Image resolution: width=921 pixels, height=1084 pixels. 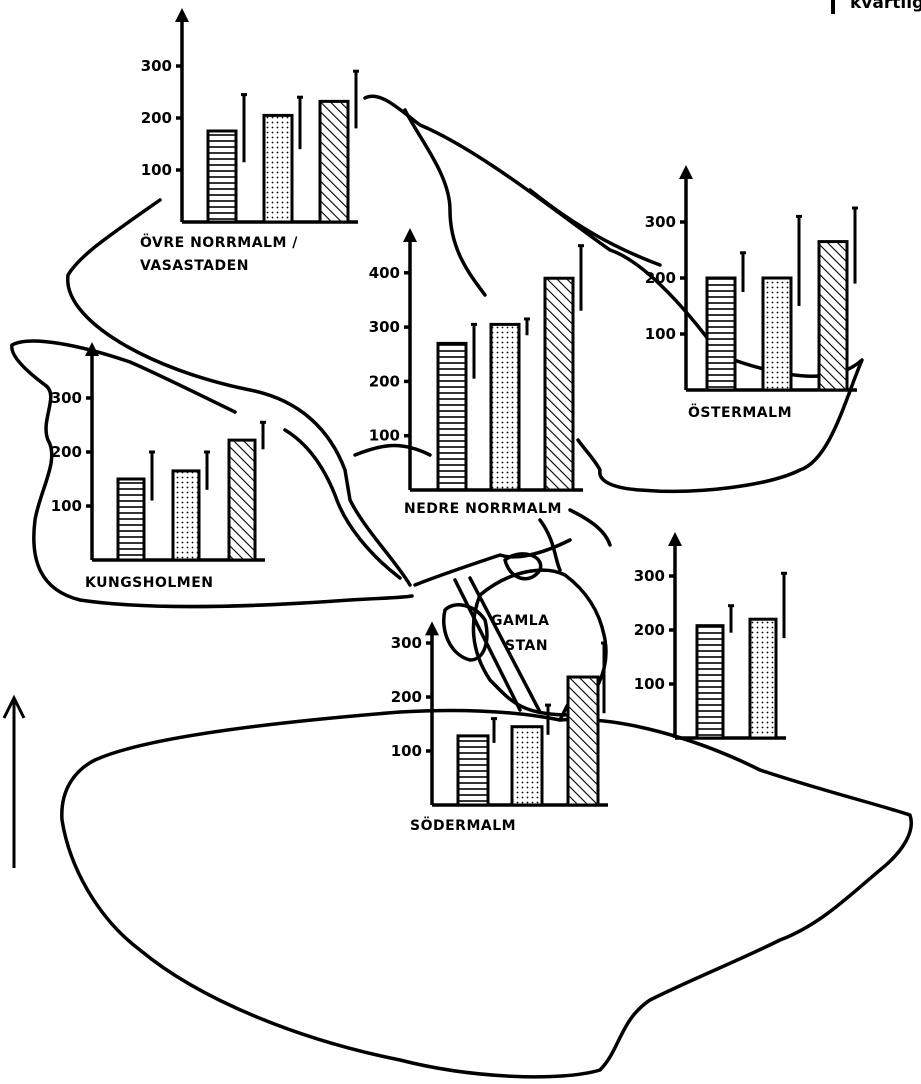 What do you see at coordinates (194, 266) in the screenshot?
I see `district-label-line2: VASASTADEN` at bounding box center [194, 266].